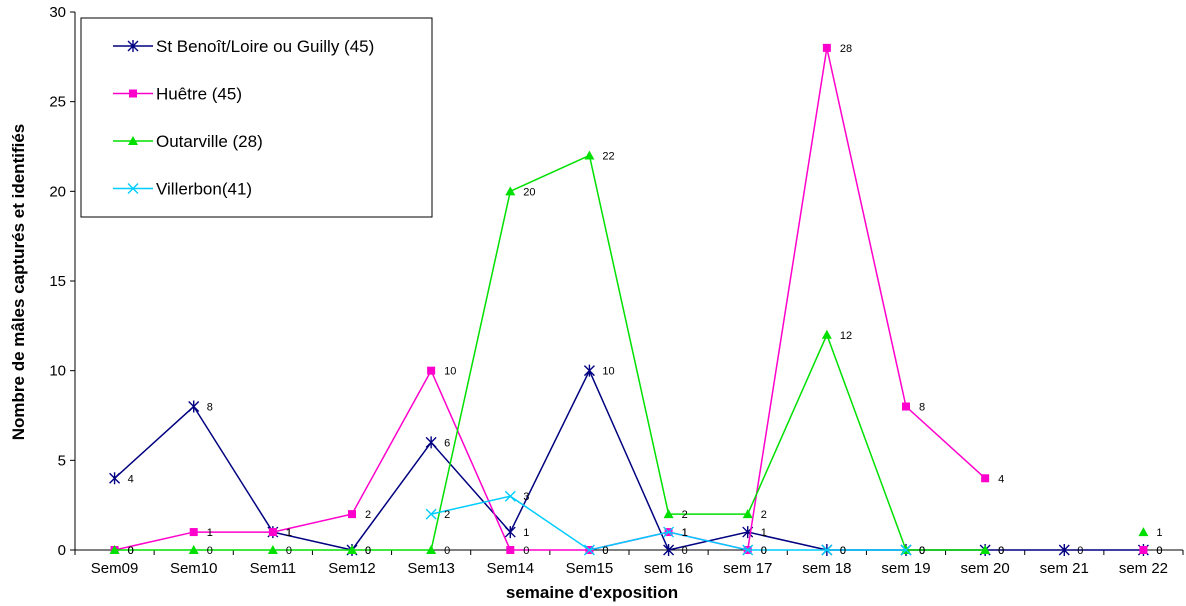 The image size is (1186, 606). Describe the element at coordinates (447, 515) in the screenshot. I see `series-3-label-4: 2` at that location.